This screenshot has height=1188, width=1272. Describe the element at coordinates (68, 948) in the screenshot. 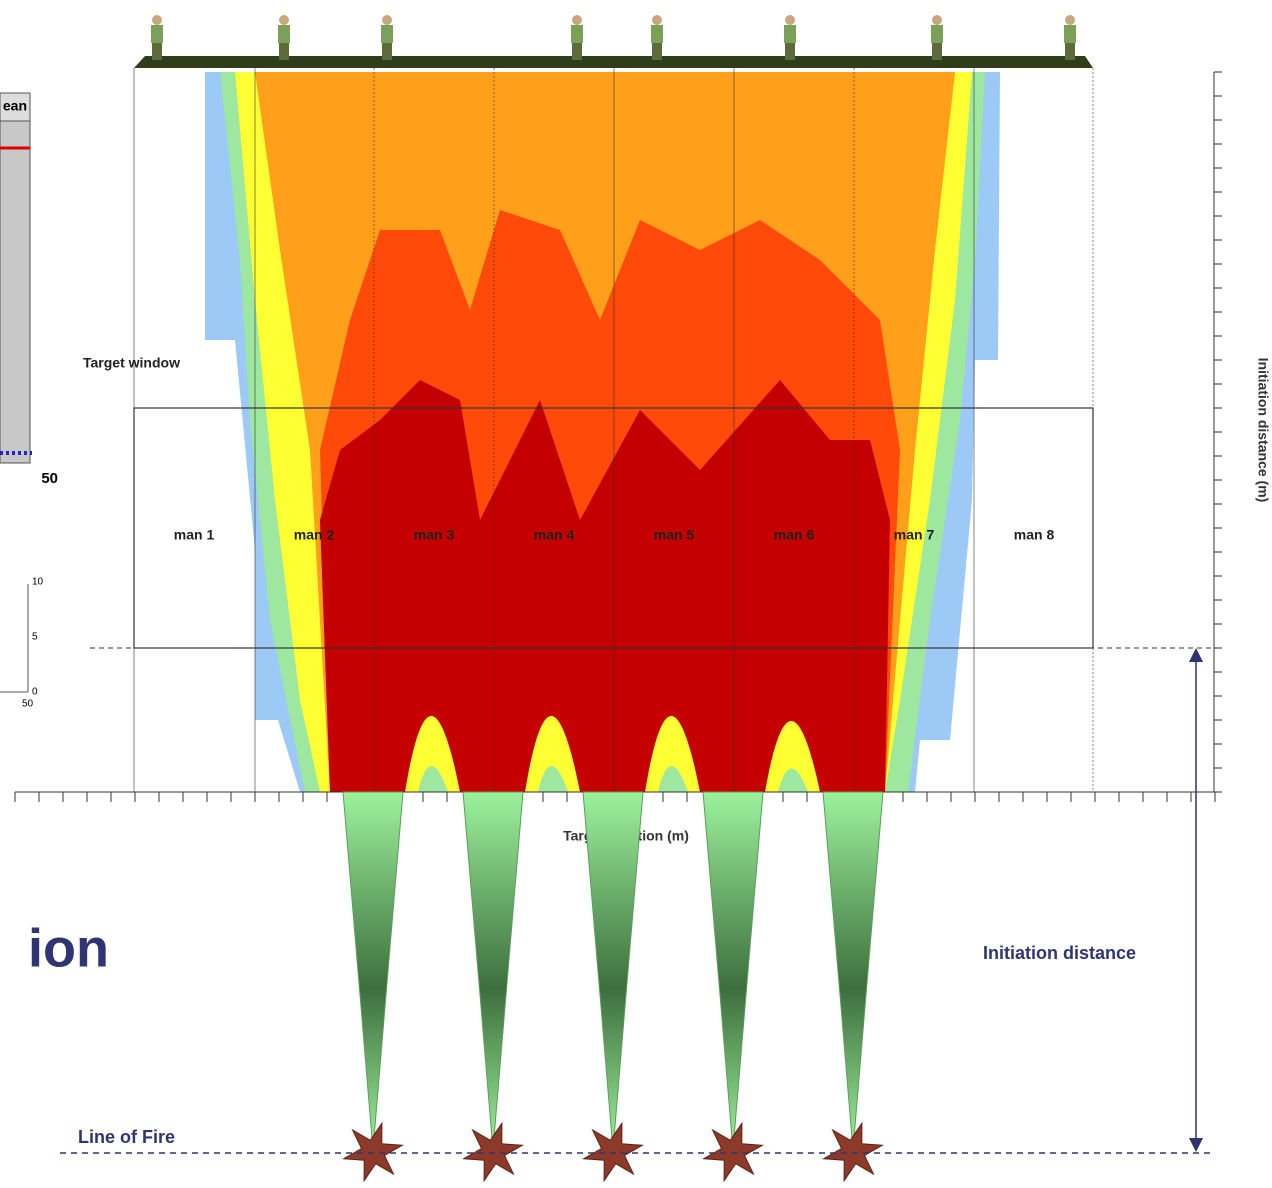

I see `title: ion` at that location.